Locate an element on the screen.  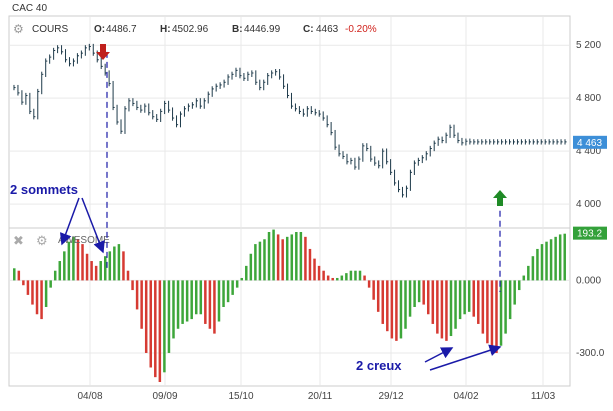
up-arrow-icon is located at coordinates (500, 198).